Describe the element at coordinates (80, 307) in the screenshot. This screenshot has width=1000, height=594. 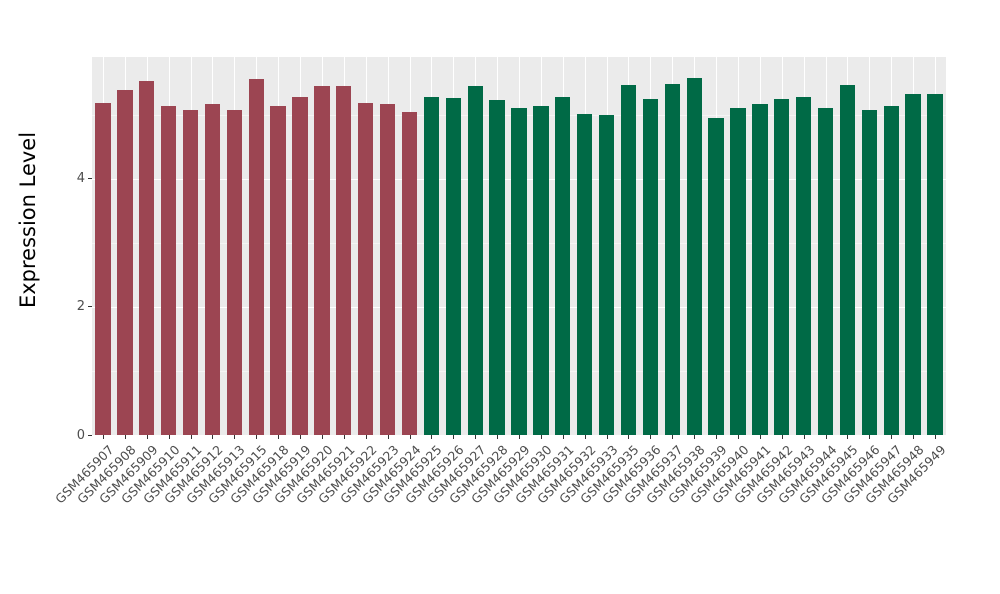
I see `y-axis-tick-label: 2` at that location.